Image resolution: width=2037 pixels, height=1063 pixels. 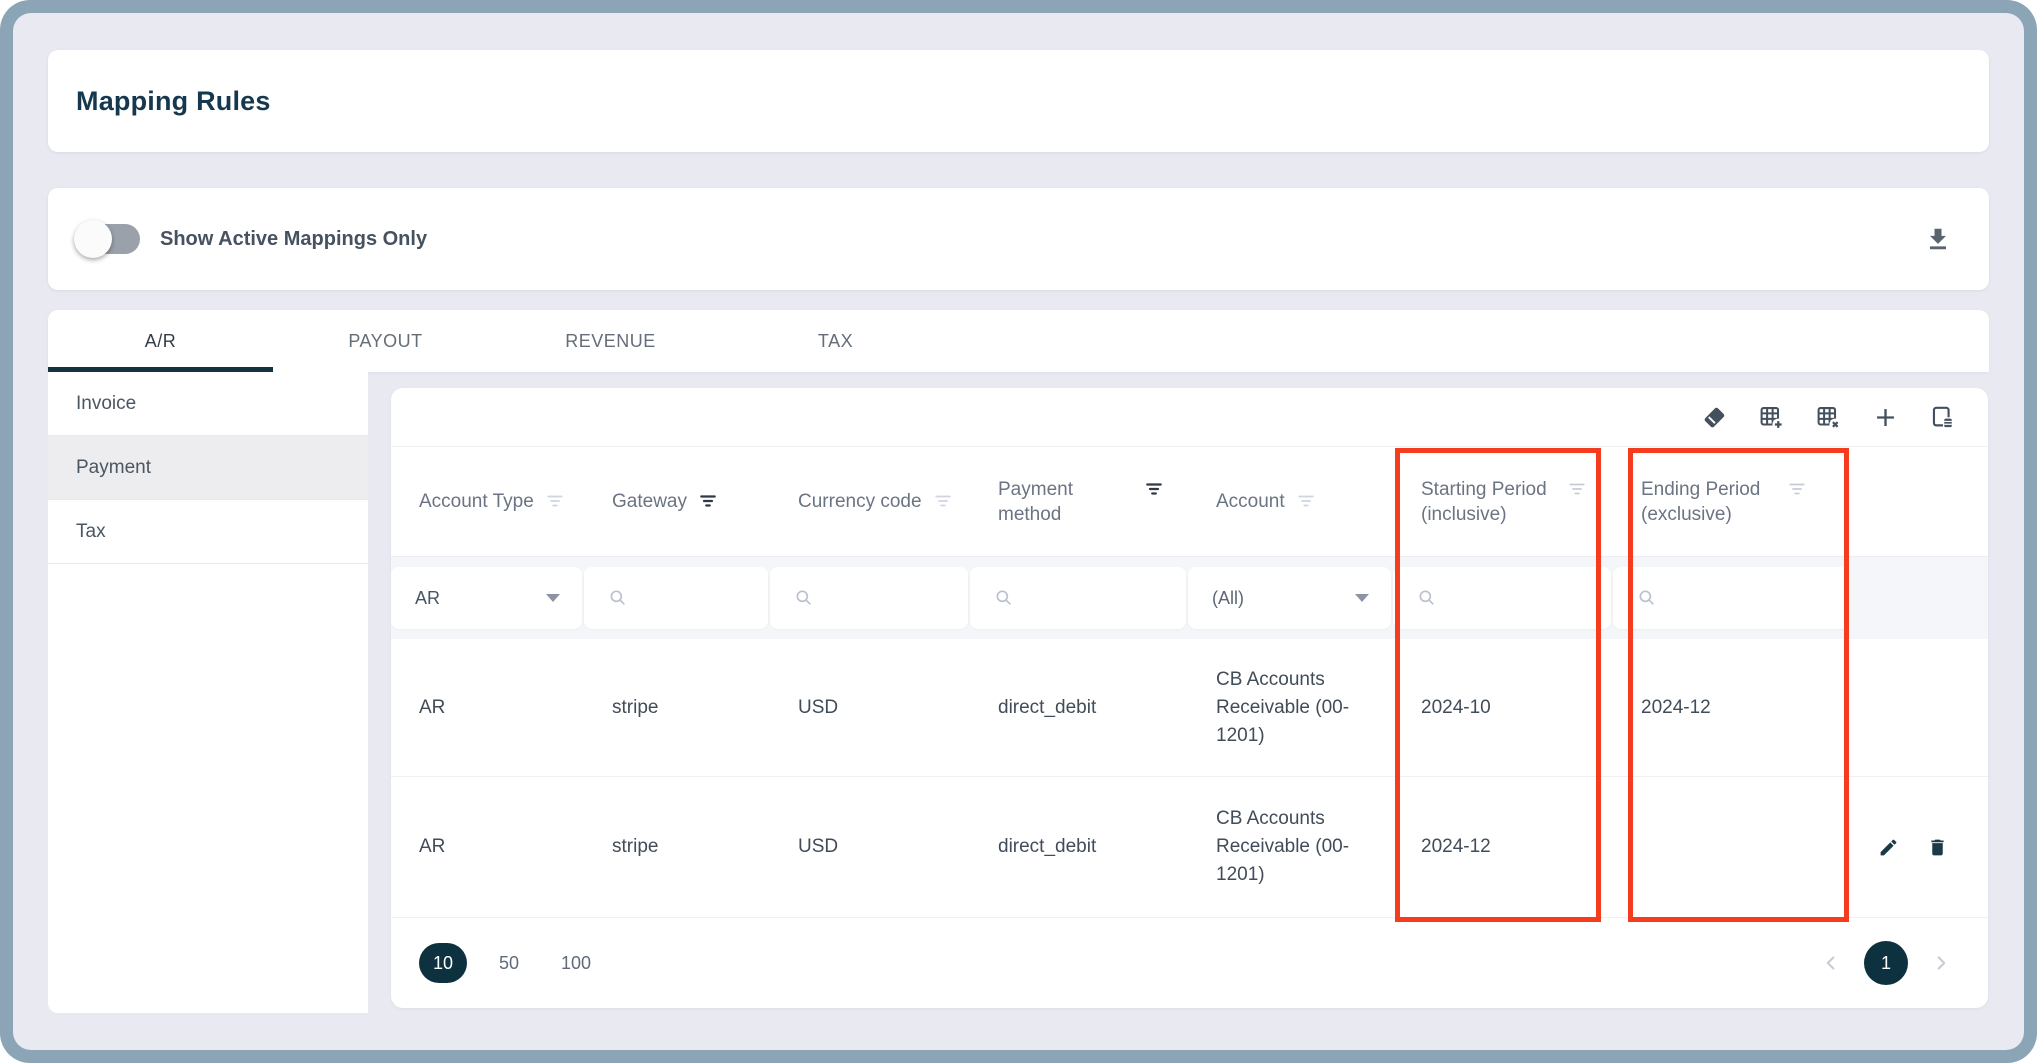 What do you see at coordinates (1885, 417) in the screenshot?
I see `plus-icon` at bounding box center [1885, 417].